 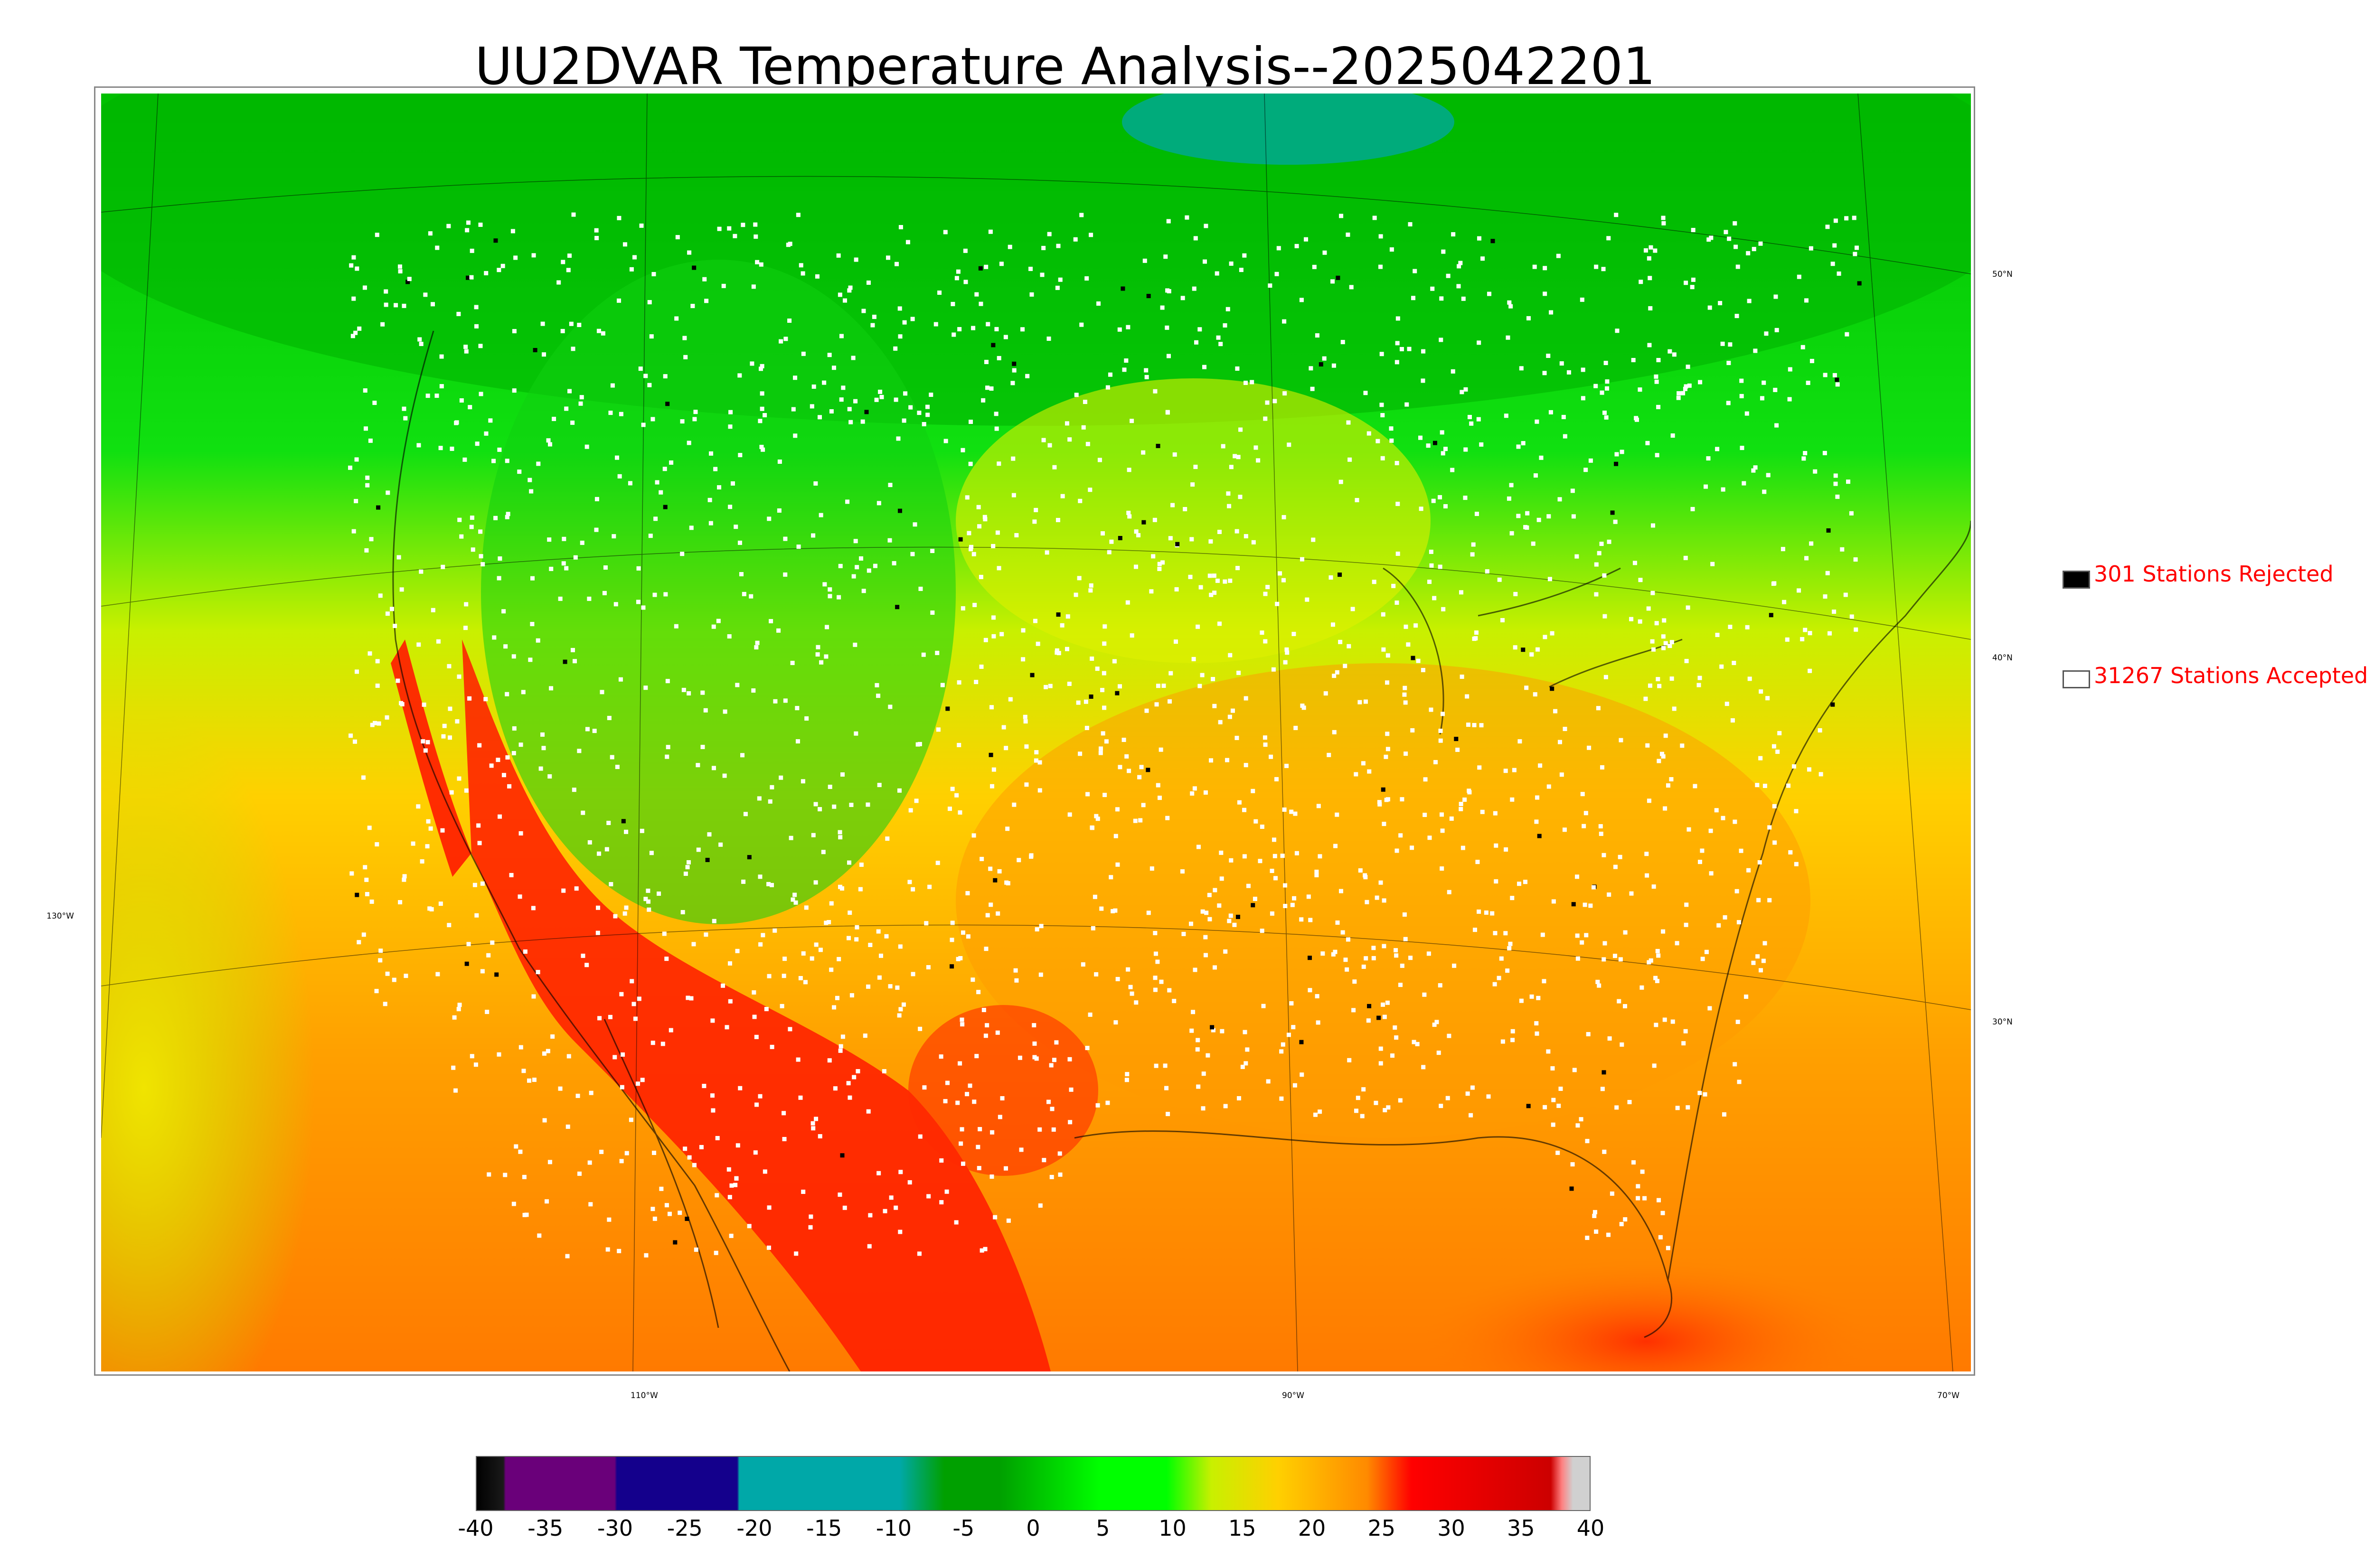 What do you see at coordinates (685, 1528) in the screenshot?
I see `colorbar-tick-label: -25` at bounding box center [685, 1528].